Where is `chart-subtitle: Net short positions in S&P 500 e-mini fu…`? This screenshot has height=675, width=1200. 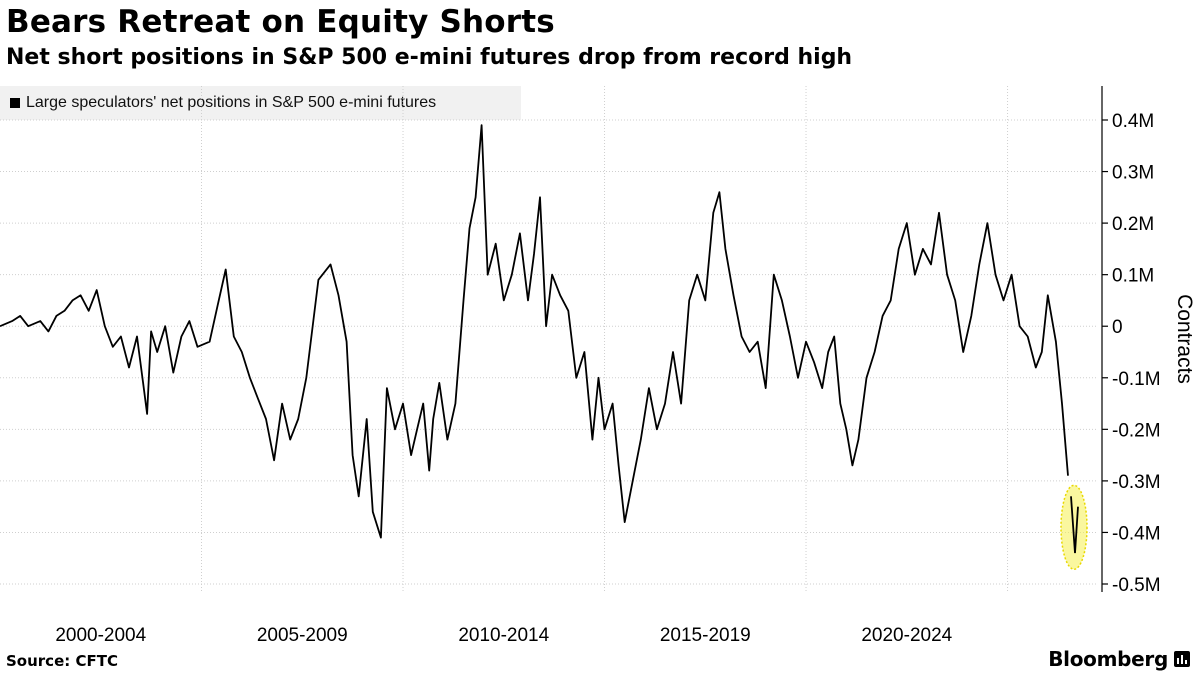 chart-subtitle: Net short positions in S&P 500 e-mini fu… is located at coordinates (429, 57).